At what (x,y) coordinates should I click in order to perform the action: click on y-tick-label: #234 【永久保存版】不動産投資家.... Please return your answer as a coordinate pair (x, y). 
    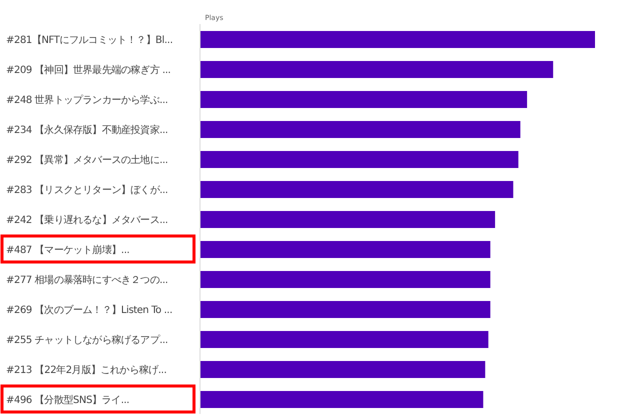
    Looking at the image, I should click on (87, 130).